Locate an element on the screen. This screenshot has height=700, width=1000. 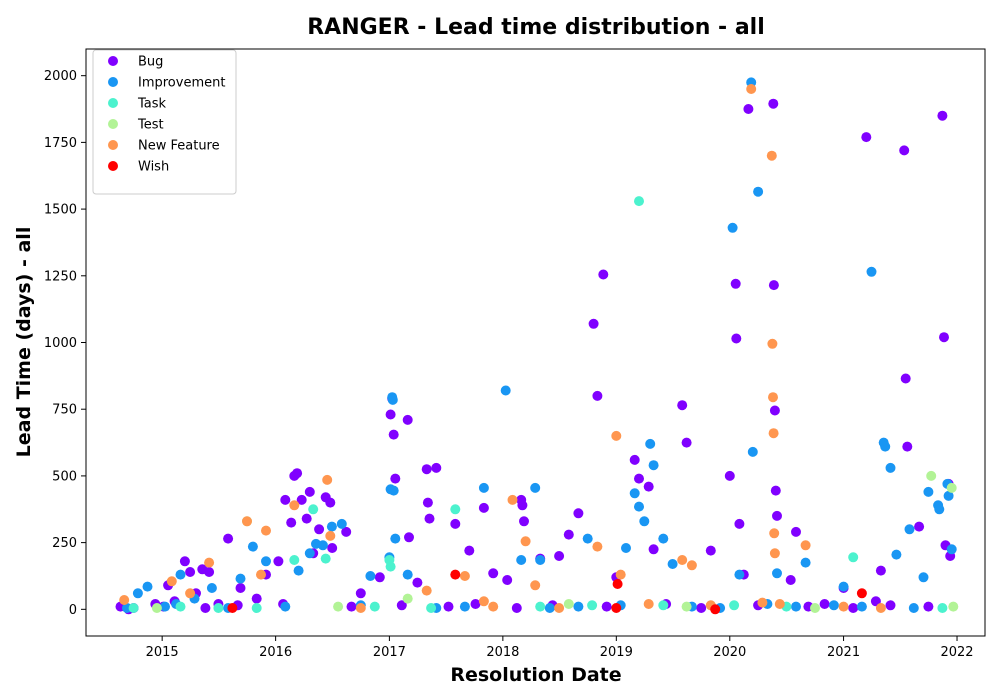
legend-marker is located at coordinates (113, 145).